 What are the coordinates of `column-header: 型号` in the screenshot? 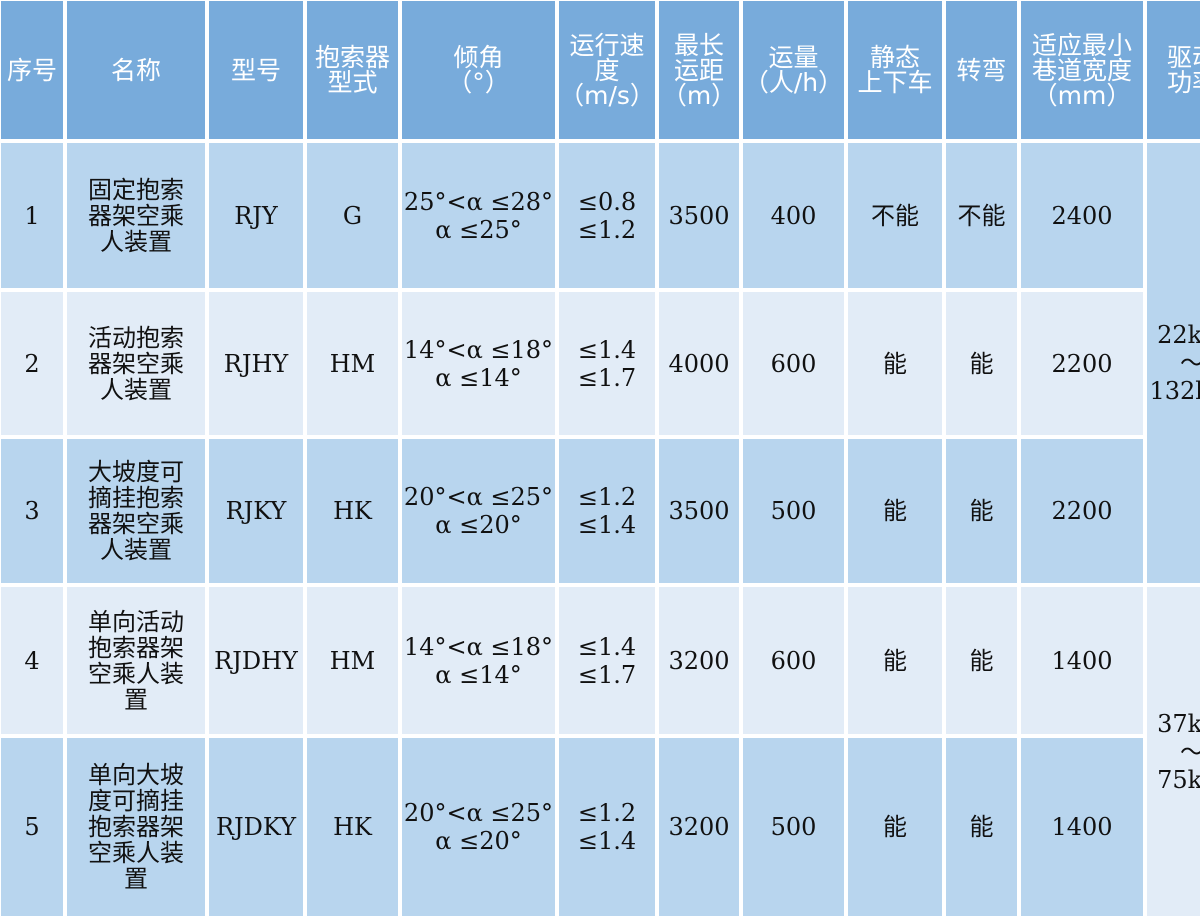 It's located at (256, 70).